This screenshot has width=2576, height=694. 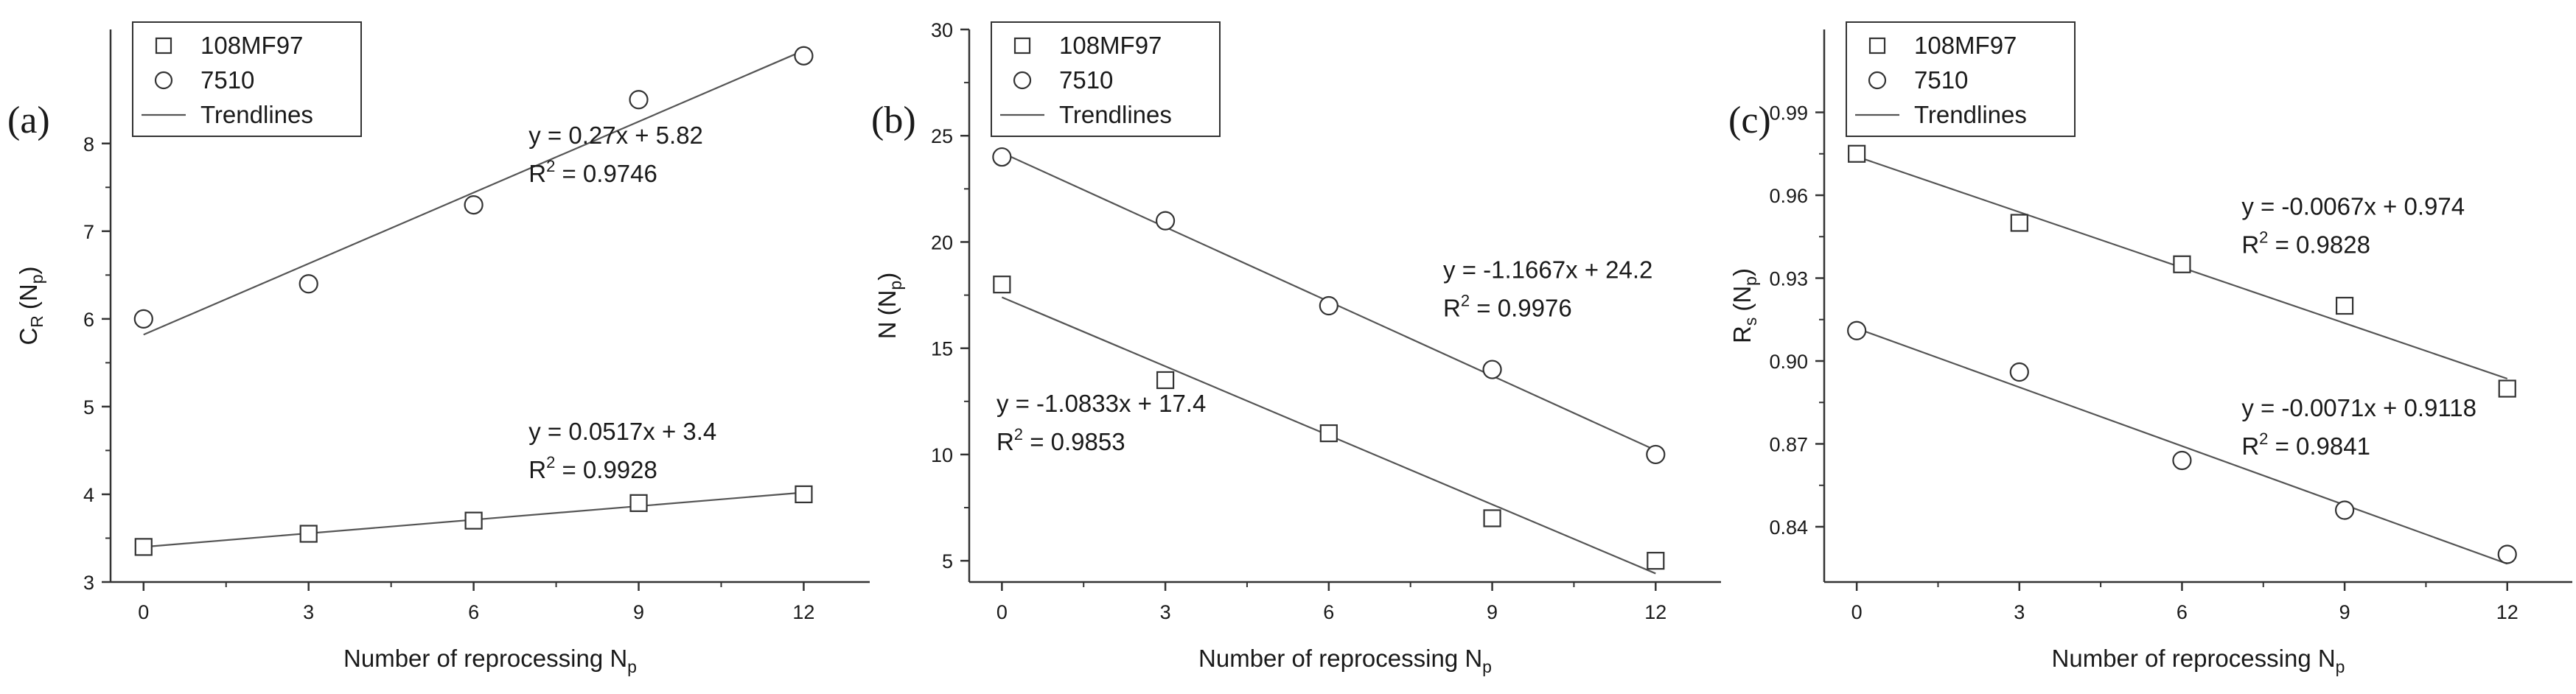 I want to click on y-tick-label: 30, so click(x=942, y=30).